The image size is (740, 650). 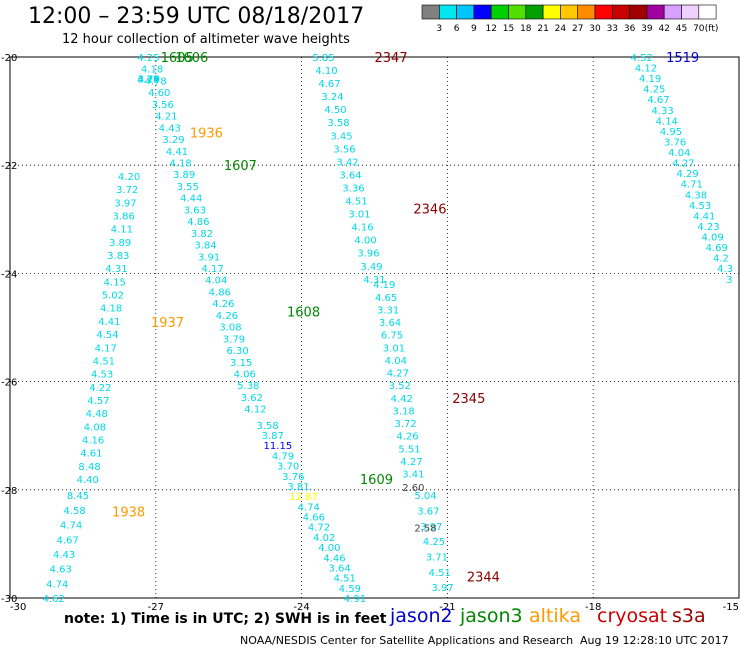 What do you see at coordinates (425, 529) in the screenshot?
I see `swh-value: 2.58` at bounding box center [425, 529].